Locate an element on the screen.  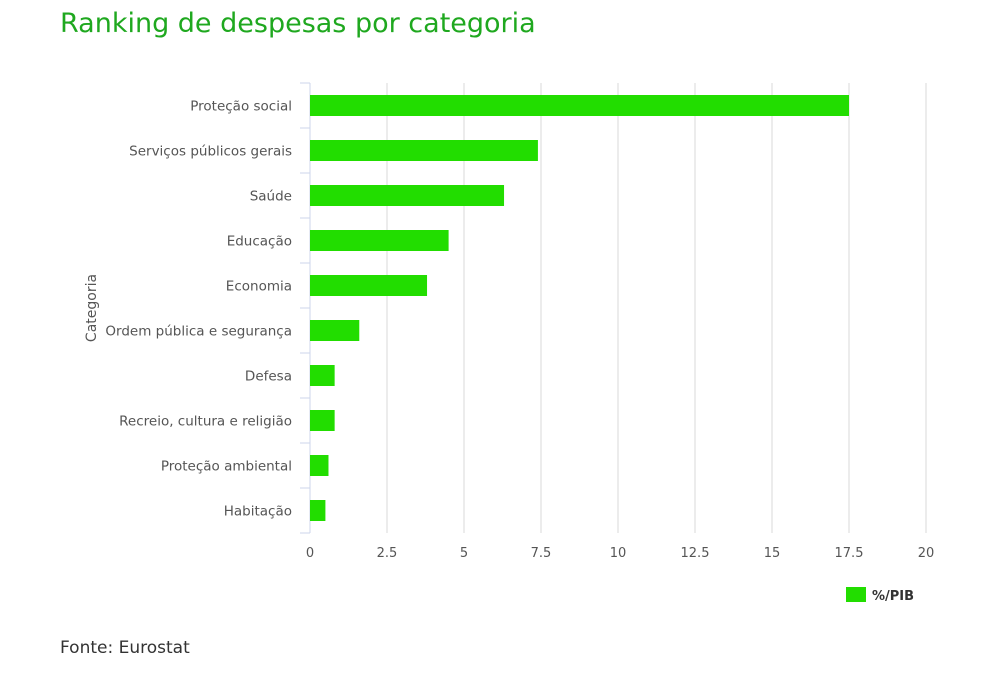
category-label: Proteção ambiental is located at coordinates (226, 467).